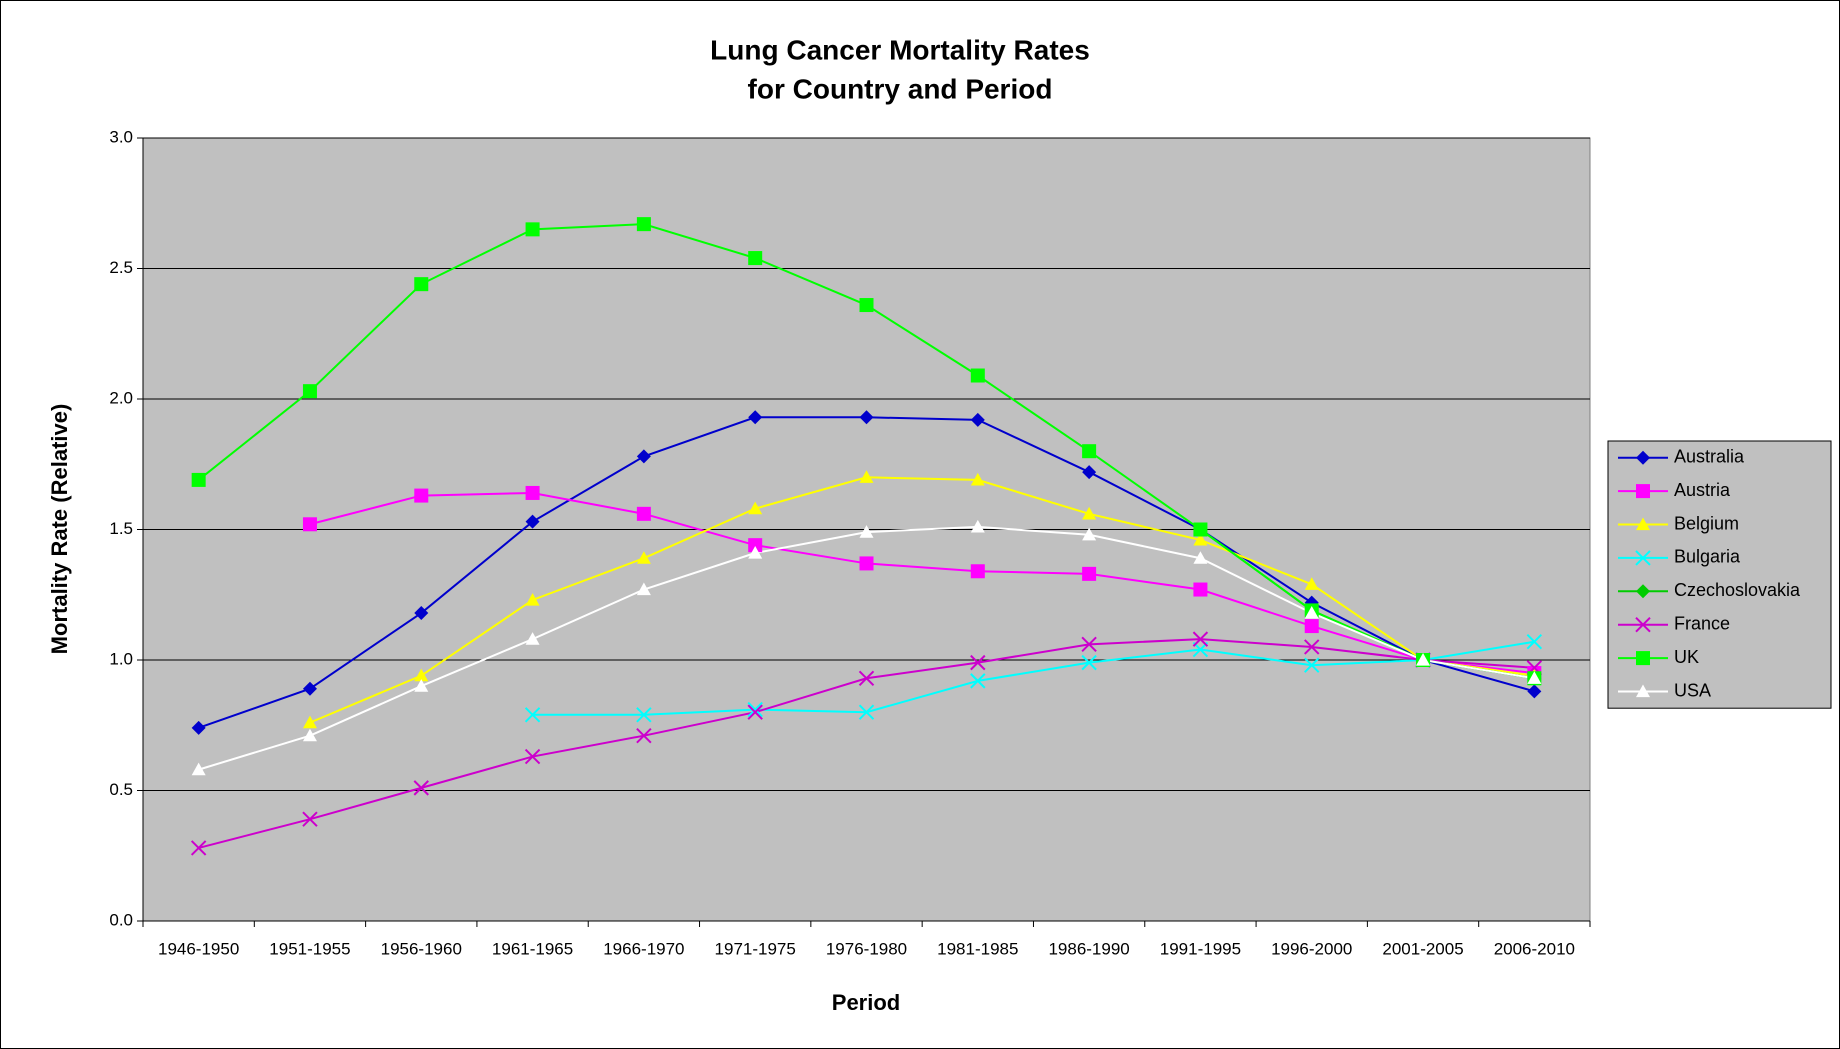 The image size is (1840, 1049). I want to click on x-tick-label: 1981-1985, so click(977, 948).